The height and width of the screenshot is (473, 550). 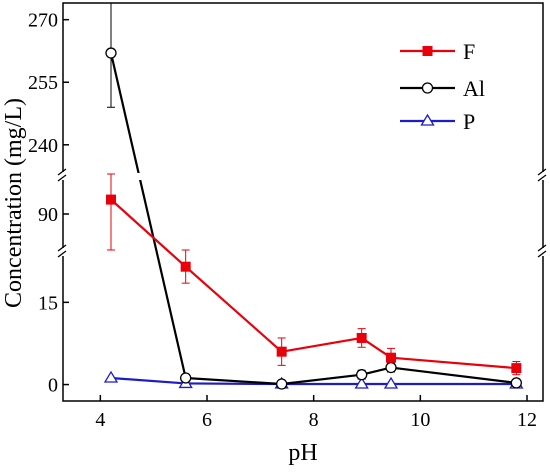 I want to click on legend-f-label: F, so click(x=469, y=51).